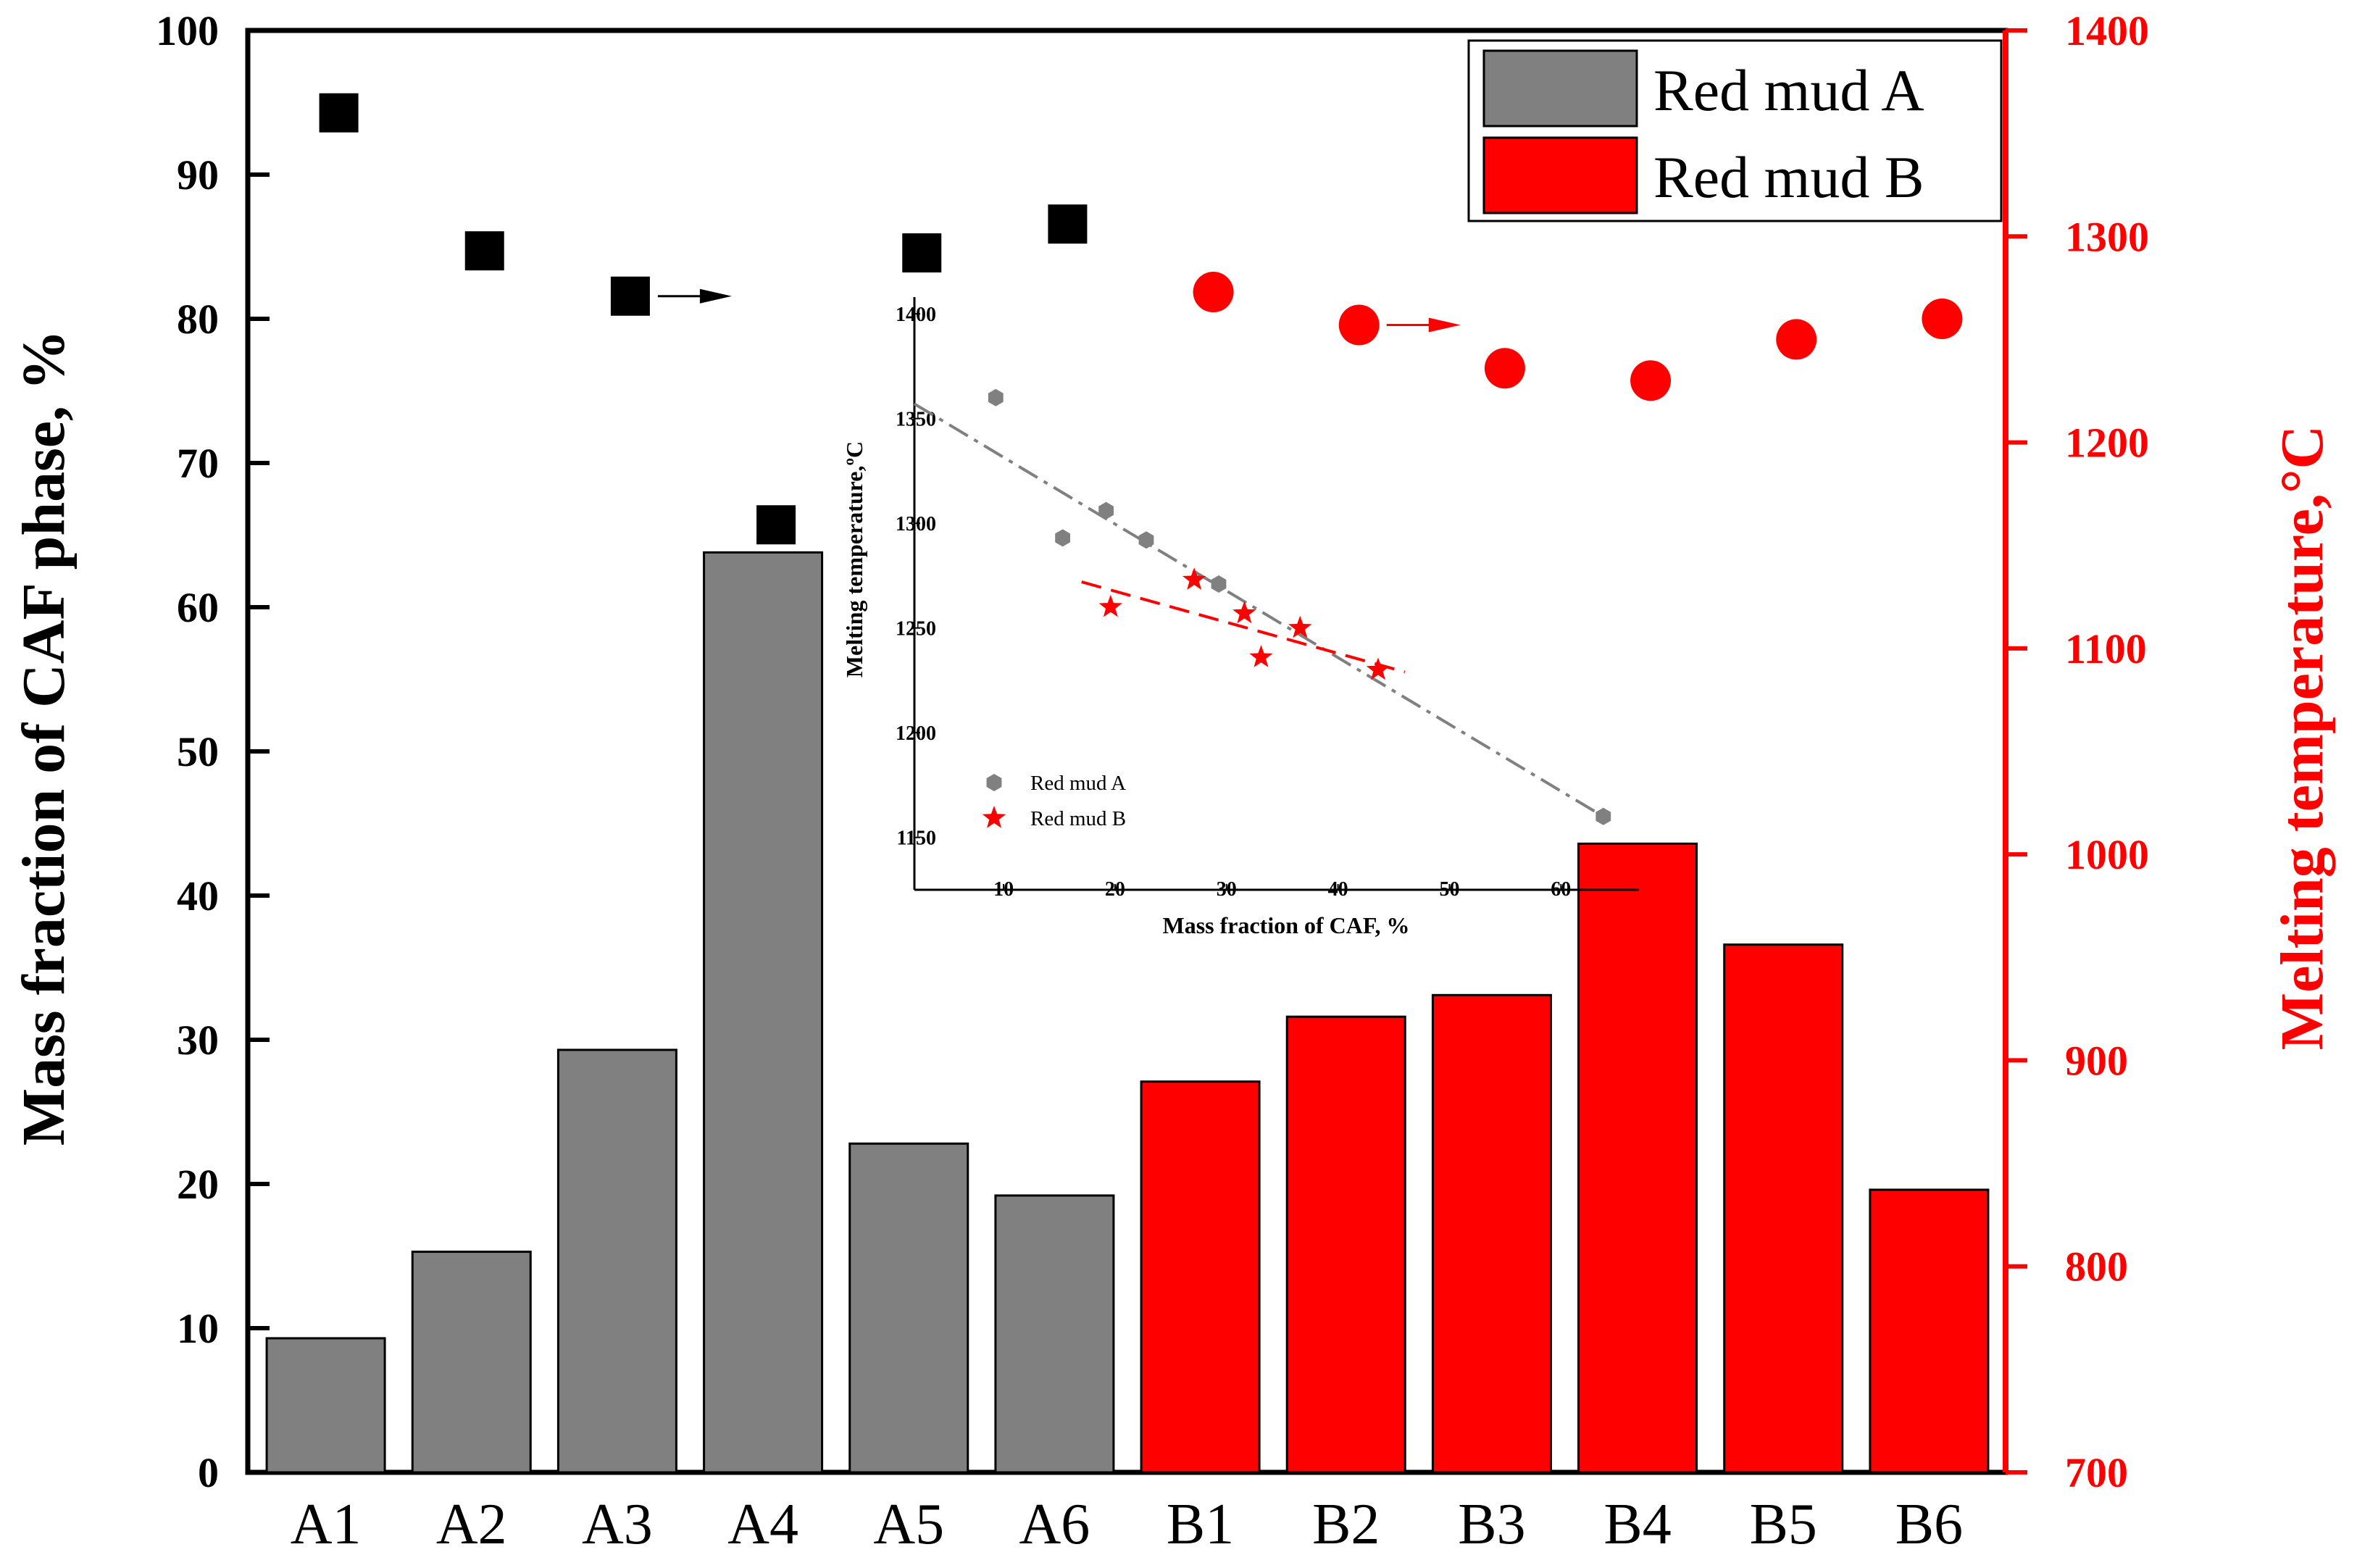  I want to click on legend-swatch-red-mud-b, so click(1560, 175).